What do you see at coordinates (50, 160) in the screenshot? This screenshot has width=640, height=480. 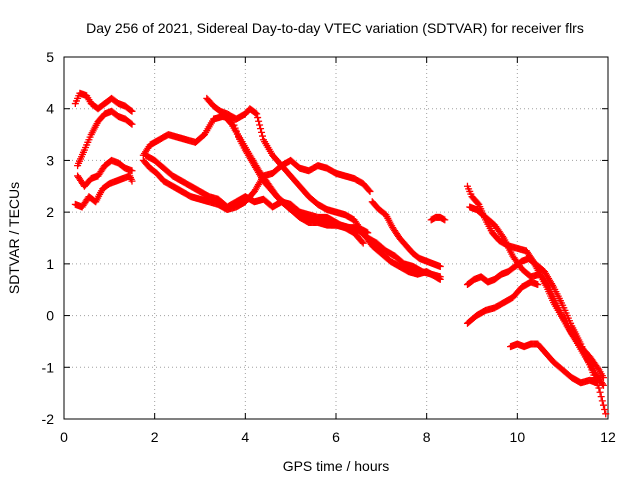 I see `y-tick-label: 3` at bounding box center [50, 160].